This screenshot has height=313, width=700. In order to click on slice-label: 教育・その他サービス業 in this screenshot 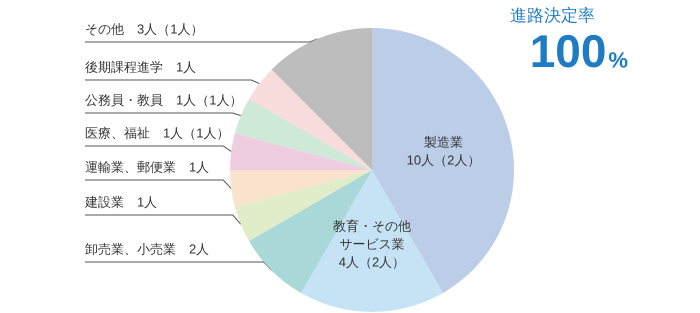, I will do `click(372, 235)`.